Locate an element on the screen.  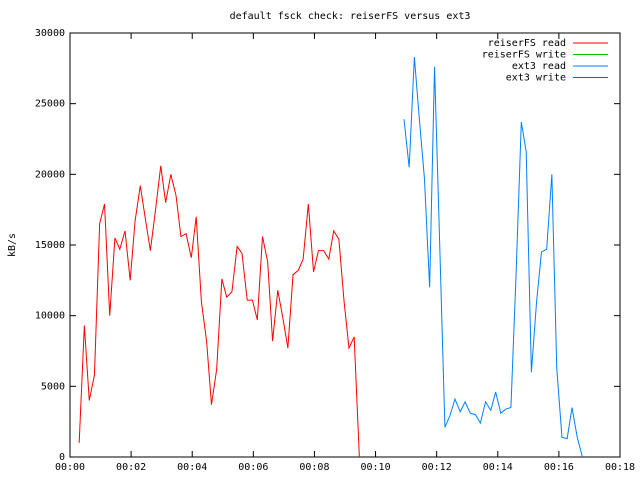
y-tick-label: 15000 is located at coordinates (50, 245).